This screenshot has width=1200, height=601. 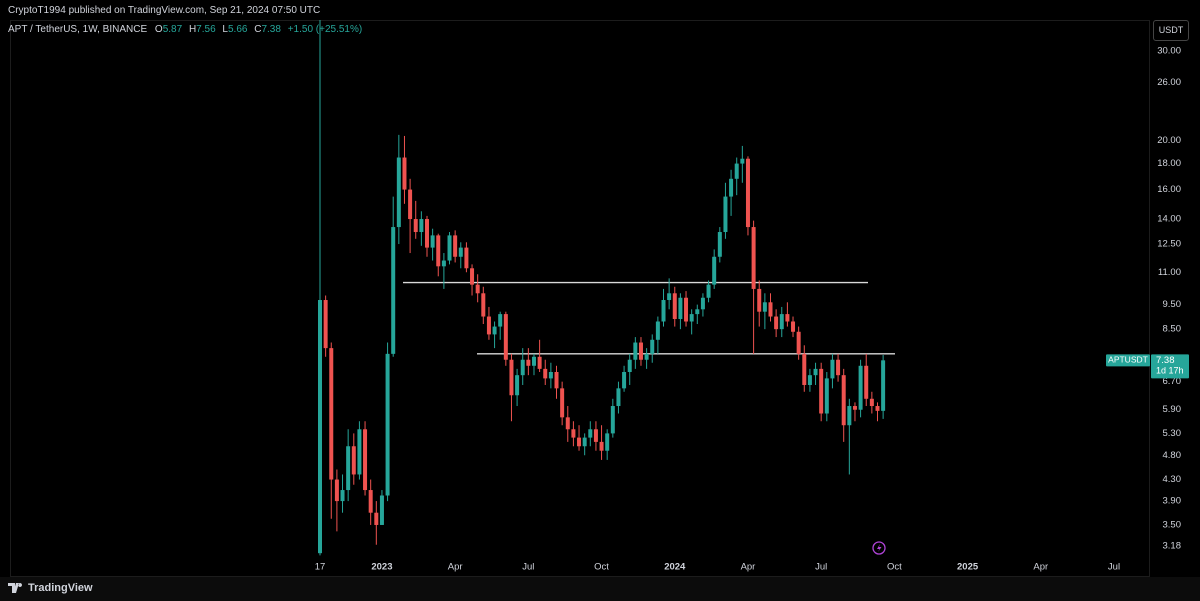 What do you see at coordinates (1172, 433) in the screenshot?
I see `y-tick-label: 5.30` at bounding box center [1172, 433].